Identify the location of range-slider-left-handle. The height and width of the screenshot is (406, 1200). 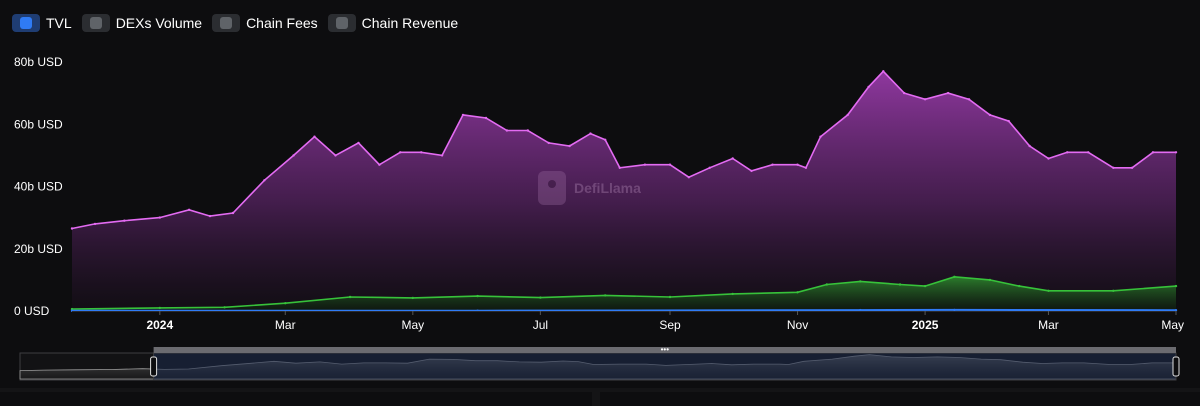
(154, 366).